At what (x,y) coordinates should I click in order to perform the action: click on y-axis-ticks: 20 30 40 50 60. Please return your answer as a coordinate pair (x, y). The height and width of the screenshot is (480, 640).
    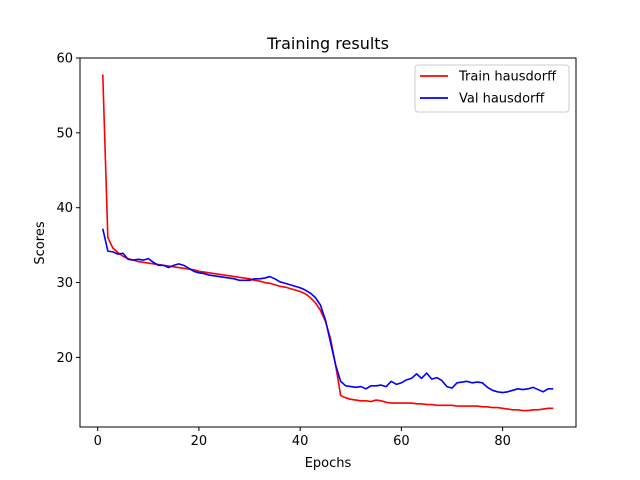
    Looking at the image, I should click on (68, 209).